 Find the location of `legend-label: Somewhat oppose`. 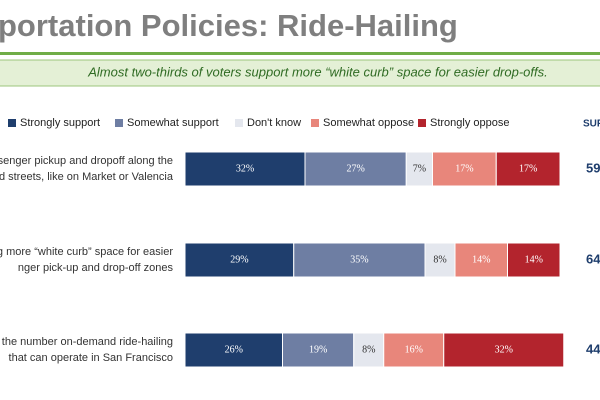

legend-label: Somewhat oppose is located at coordinates (368, 123).